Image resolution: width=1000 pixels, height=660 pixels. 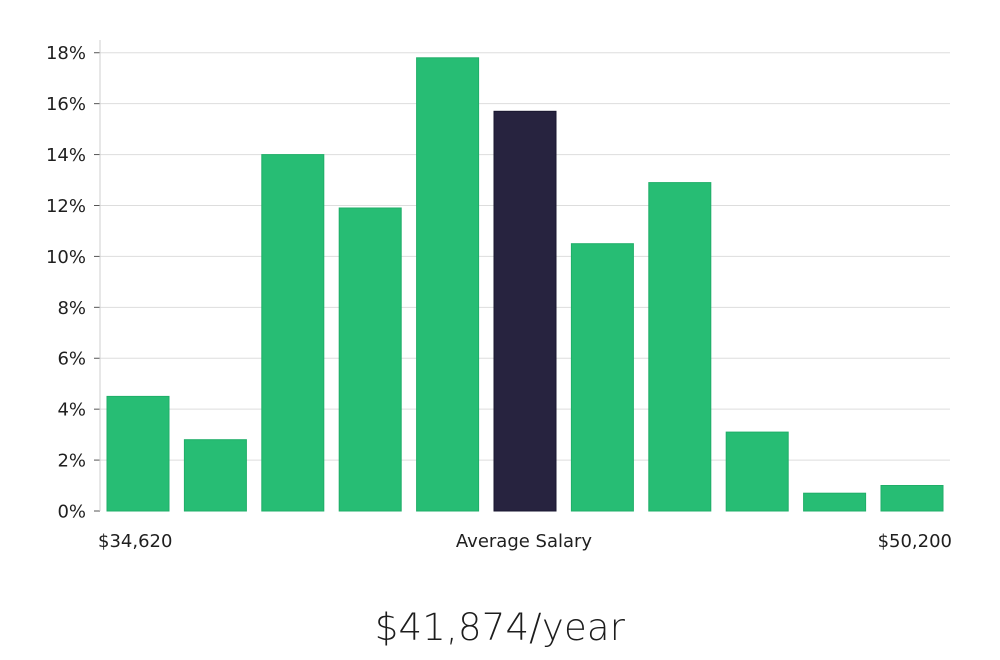 I want to click on x-label-min: $34,620, so click(x=135, y=541).